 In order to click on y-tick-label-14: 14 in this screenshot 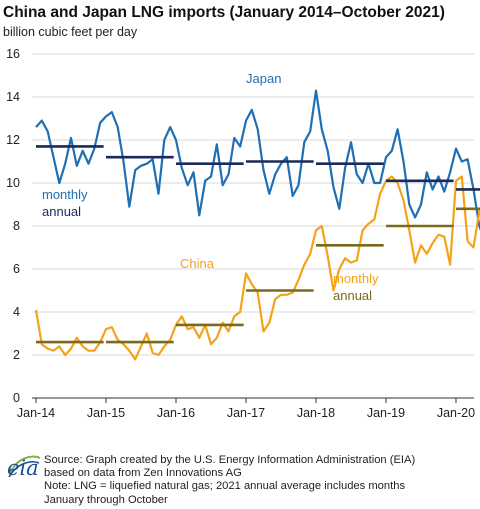, I will do `click(13, 97)`.